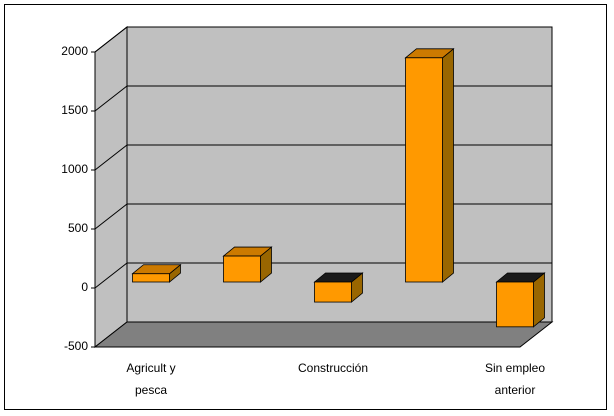 The image size is (614, 416). I want to click on floor, so click(323, 334).